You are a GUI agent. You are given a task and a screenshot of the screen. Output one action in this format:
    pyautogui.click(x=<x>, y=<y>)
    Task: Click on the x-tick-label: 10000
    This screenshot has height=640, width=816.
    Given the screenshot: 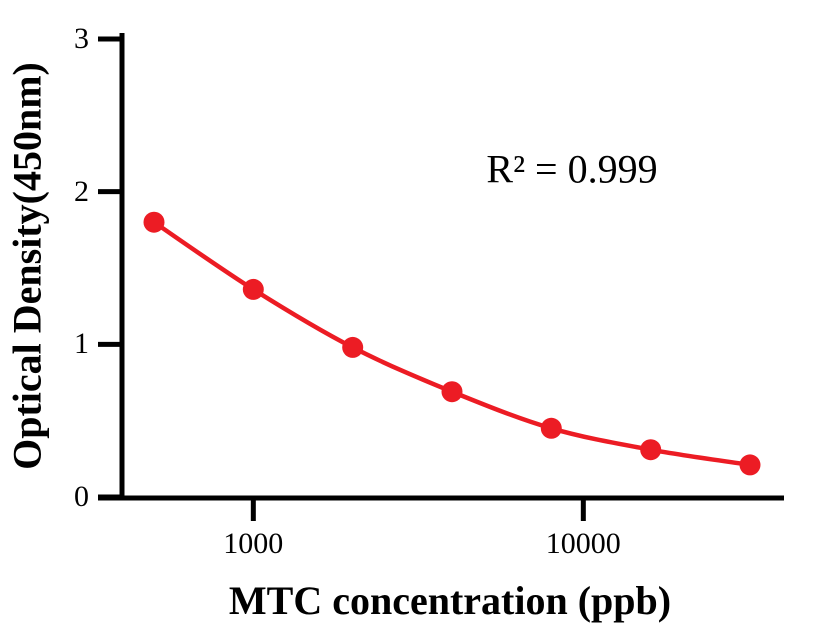 What is the action you would take?
    pyautogui.click(x=583, y=543)
    